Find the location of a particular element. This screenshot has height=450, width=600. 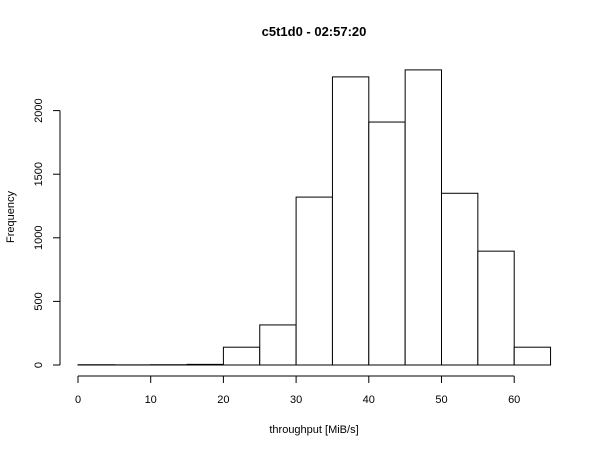

x-tick-label: 0 is located at coordinates (78, 400).